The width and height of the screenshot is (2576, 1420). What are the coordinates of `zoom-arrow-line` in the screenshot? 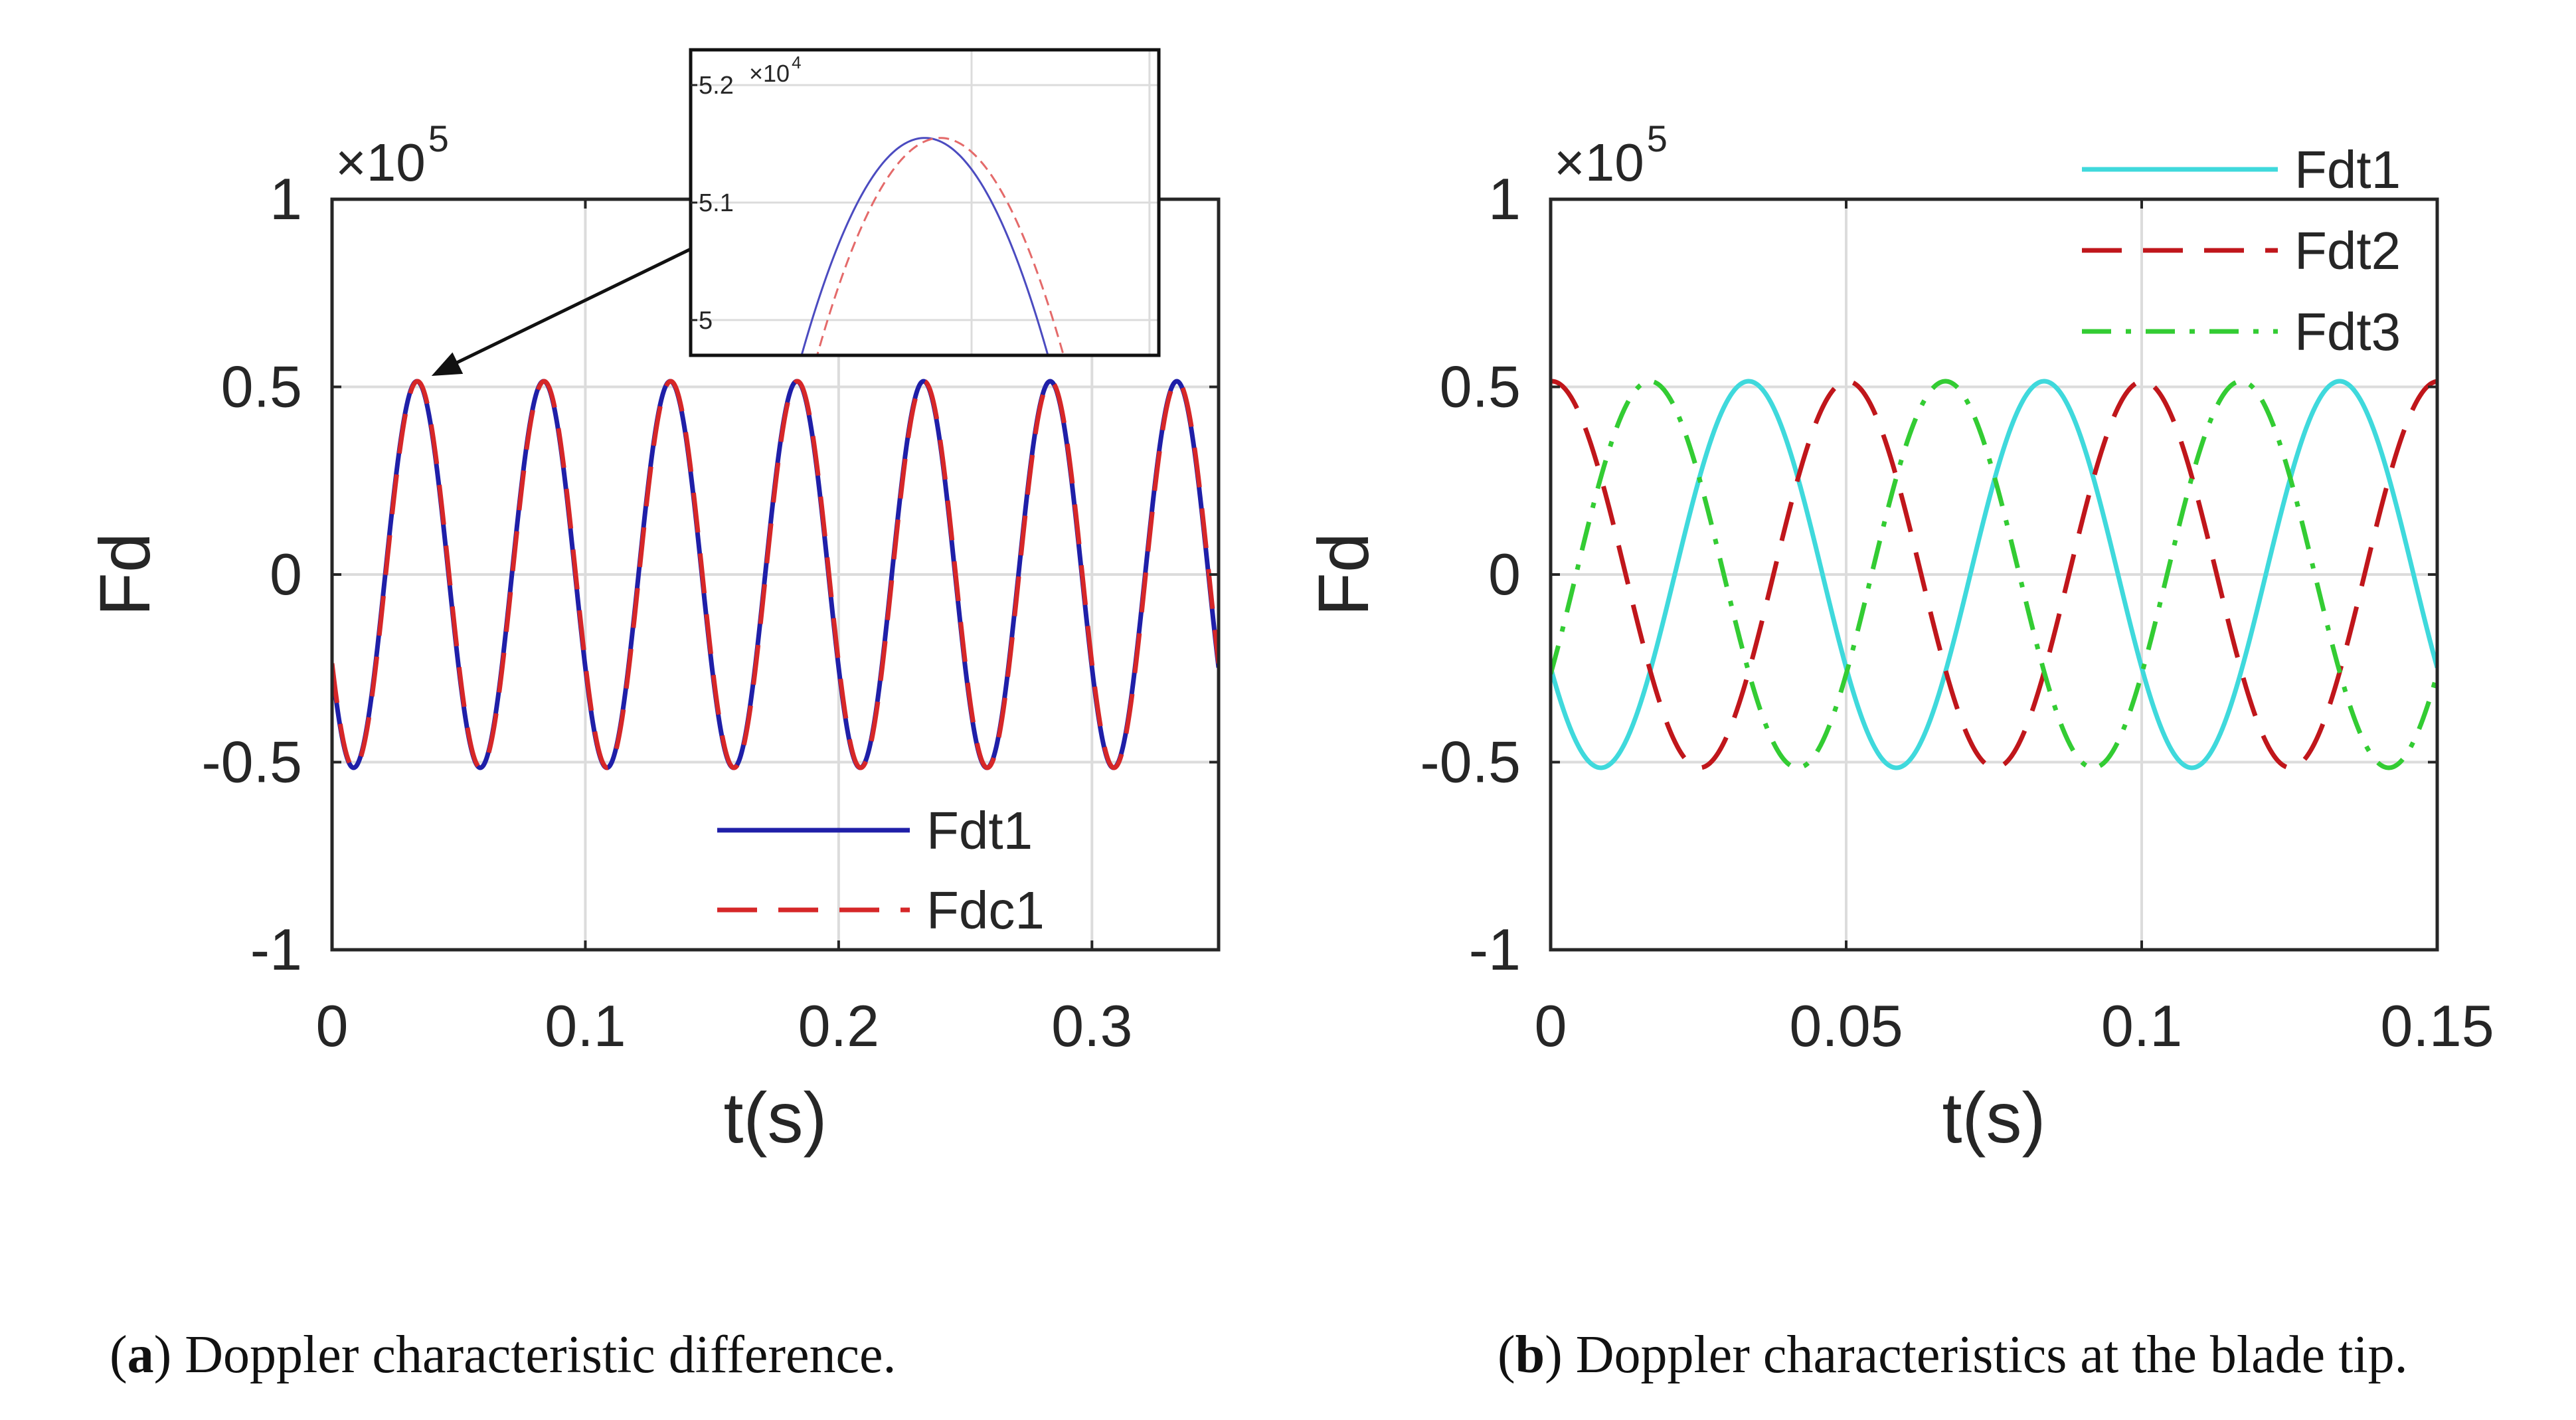 It's located at (572, 306).